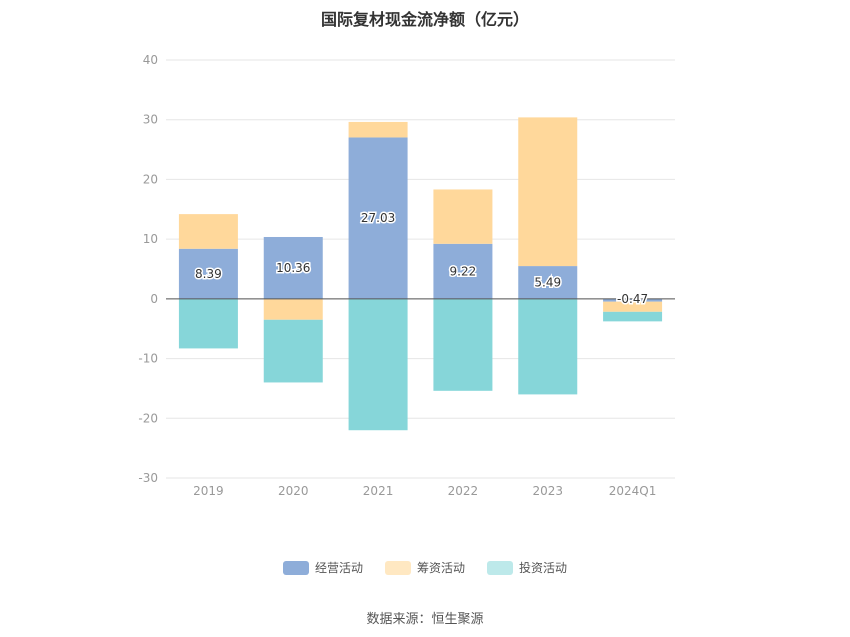 This screenshot has width=850, height=637. What do you see at coordinates (547, 491) in the screenshot?
I see `x-tick-label: 2023` at bounding box center [547, 491].